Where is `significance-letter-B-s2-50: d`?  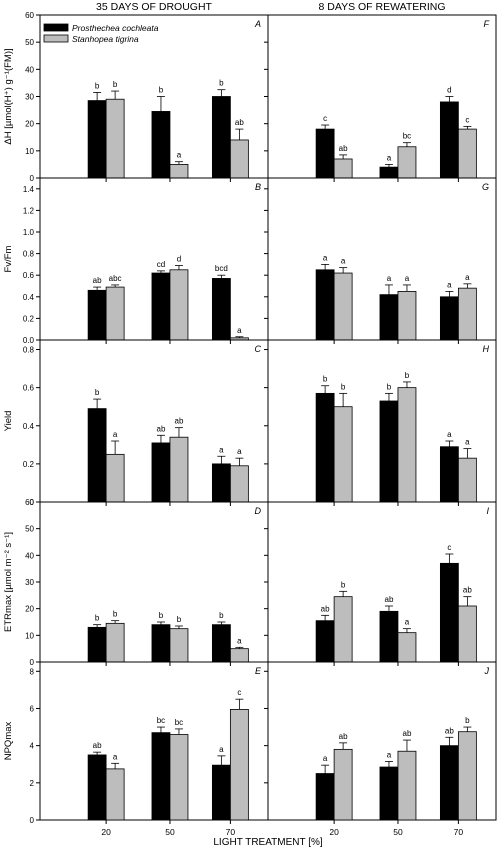 significance-letter-B-s2-50: d is located at coordinates (179, 258).